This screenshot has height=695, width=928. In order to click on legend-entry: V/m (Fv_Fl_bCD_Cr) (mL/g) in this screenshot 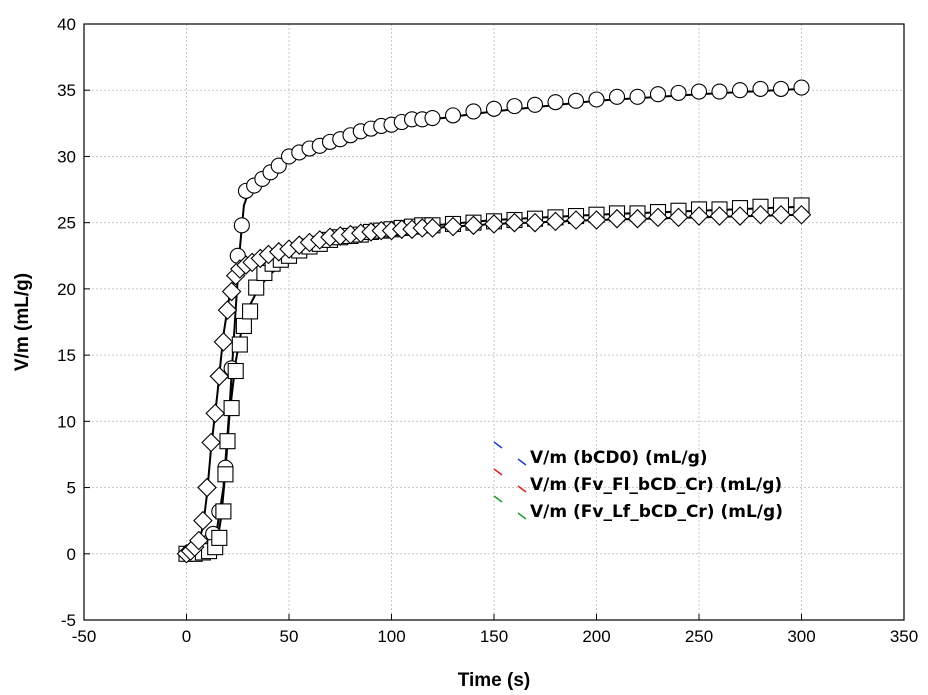, I will do `click(656, 485)`.